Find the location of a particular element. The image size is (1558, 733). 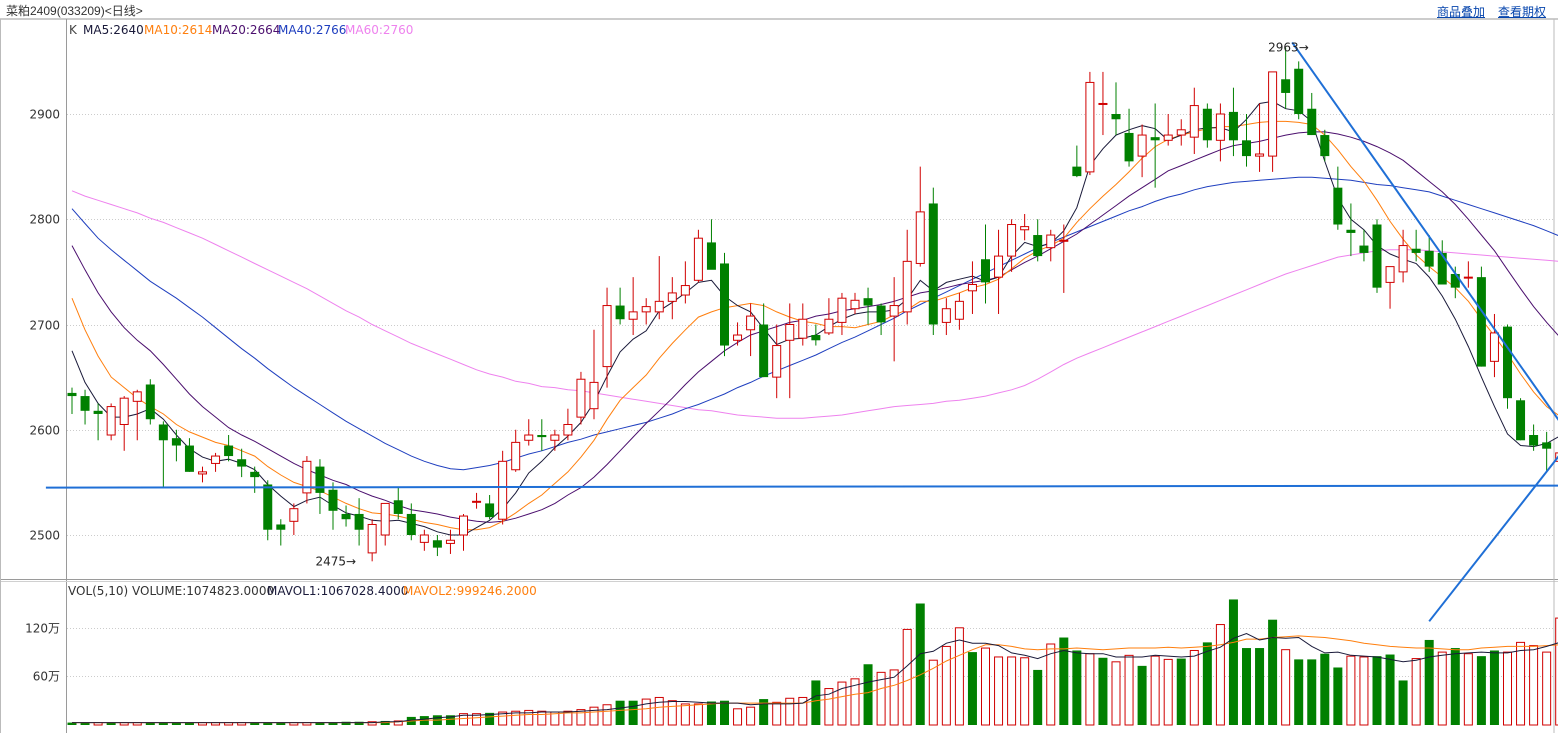

view-options-link: 查看期权 is located at coordinates (1522, 12).